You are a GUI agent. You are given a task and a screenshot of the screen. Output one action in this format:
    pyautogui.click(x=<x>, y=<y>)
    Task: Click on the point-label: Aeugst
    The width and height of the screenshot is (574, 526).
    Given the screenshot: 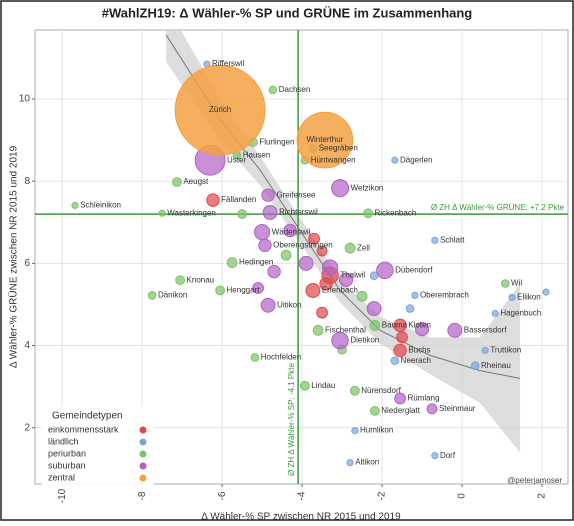 What is the action you would take?
    pyautogui.click(x=196, y=181)
    